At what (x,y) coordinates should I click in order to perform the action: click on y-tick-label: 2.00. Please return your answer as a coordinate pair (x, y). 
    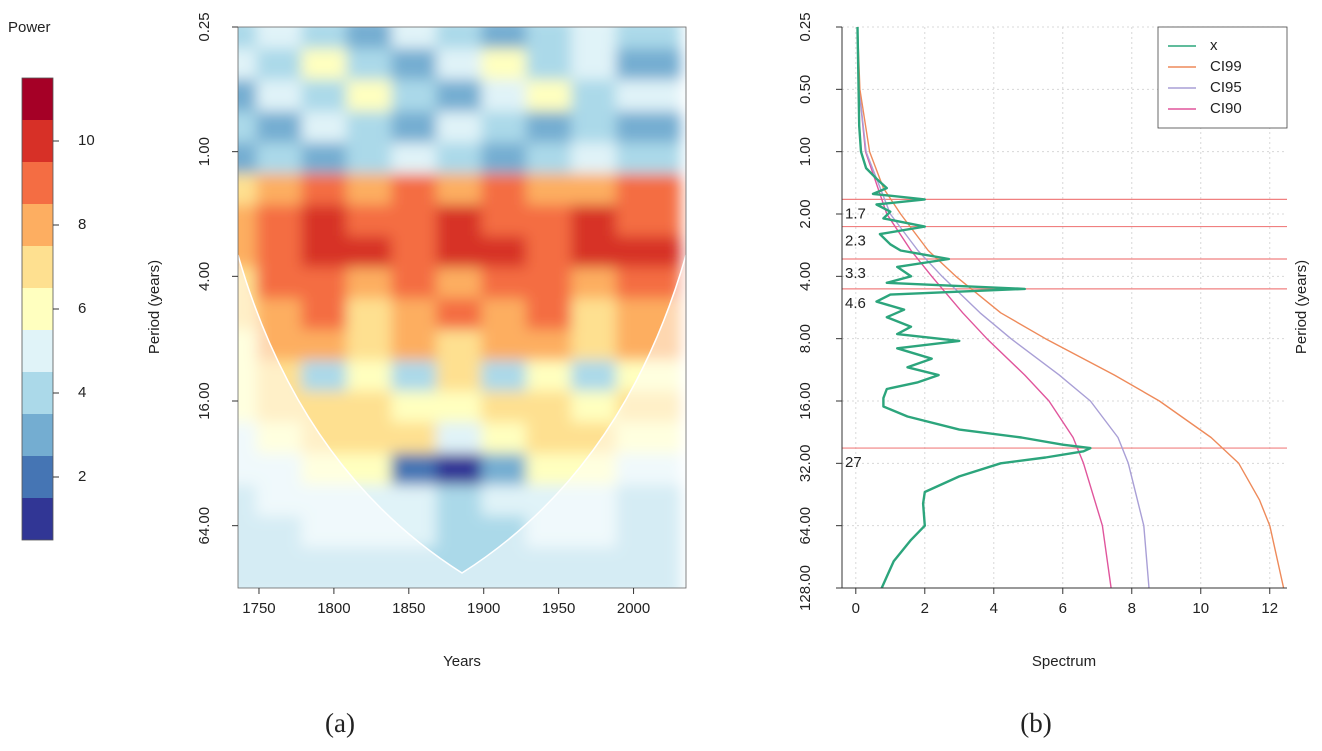
    Looking at the image, I should click on (805, 213).